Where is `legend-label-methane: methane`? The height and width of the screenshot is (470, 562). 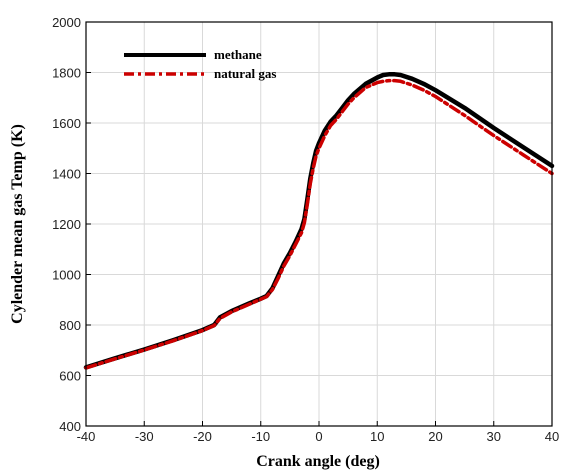 legend-label-methane: methane is located at coordinates (238, 54).